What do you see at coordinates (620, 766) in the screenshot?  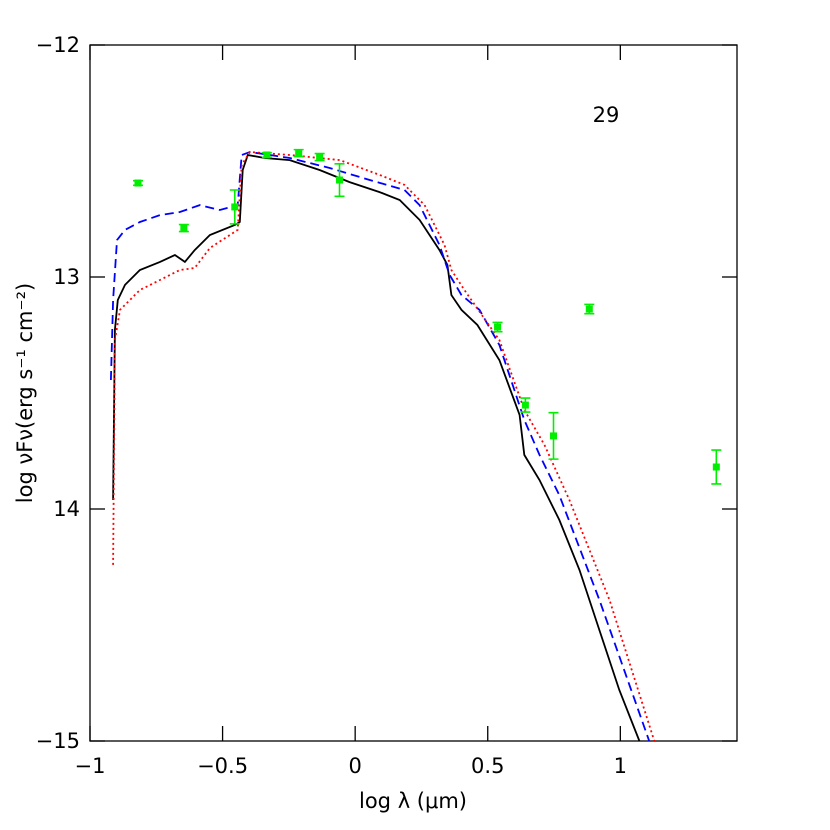 I see `x-tick-label: 1` at bounding box center [620, 766].